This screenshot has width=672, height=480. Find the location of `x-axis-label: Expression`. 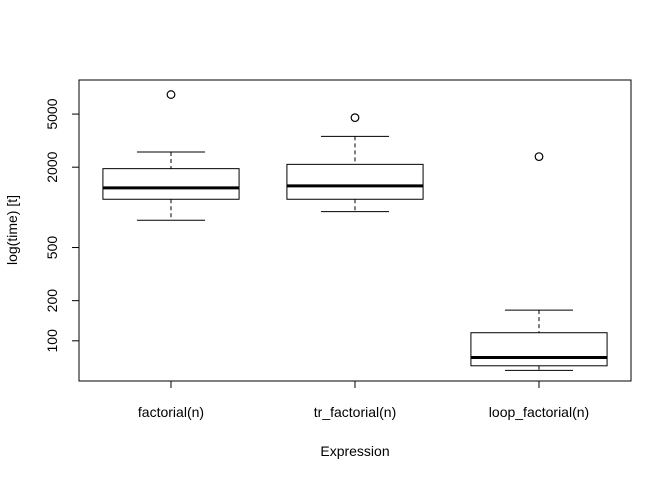

x-axis-label: Expression is located at coordinates (354, 451).